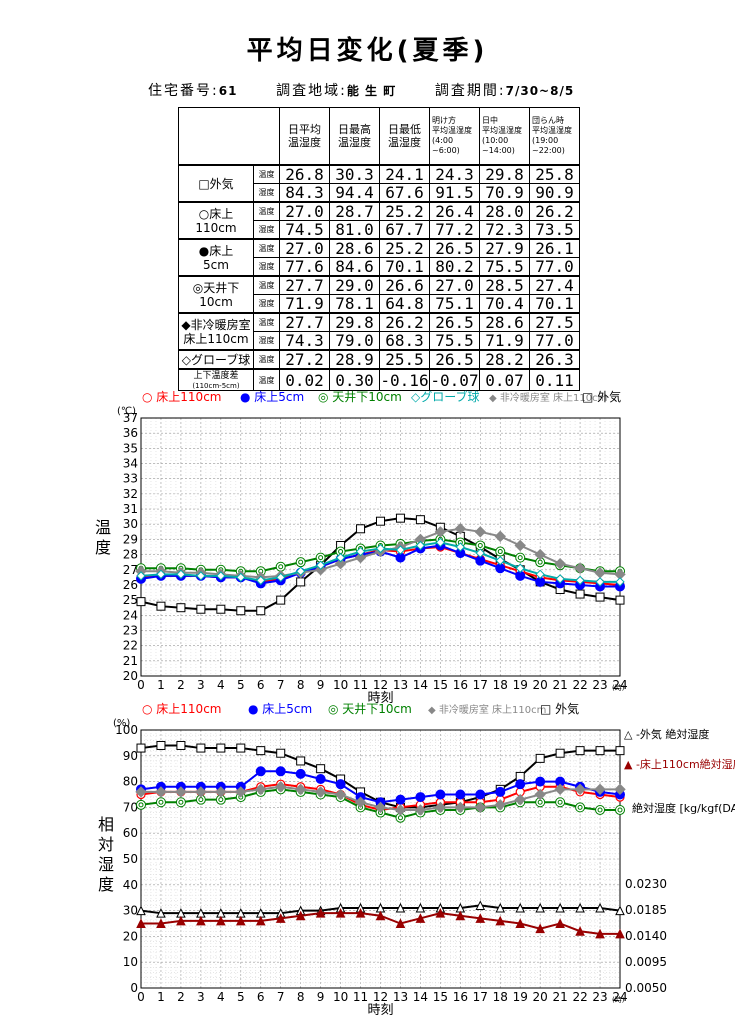 This screenshot has height=1034, width=735. Describe the element at coordinates (216, 220) in the screenshot. I see `row-label: ○床上 110cm` at that location.